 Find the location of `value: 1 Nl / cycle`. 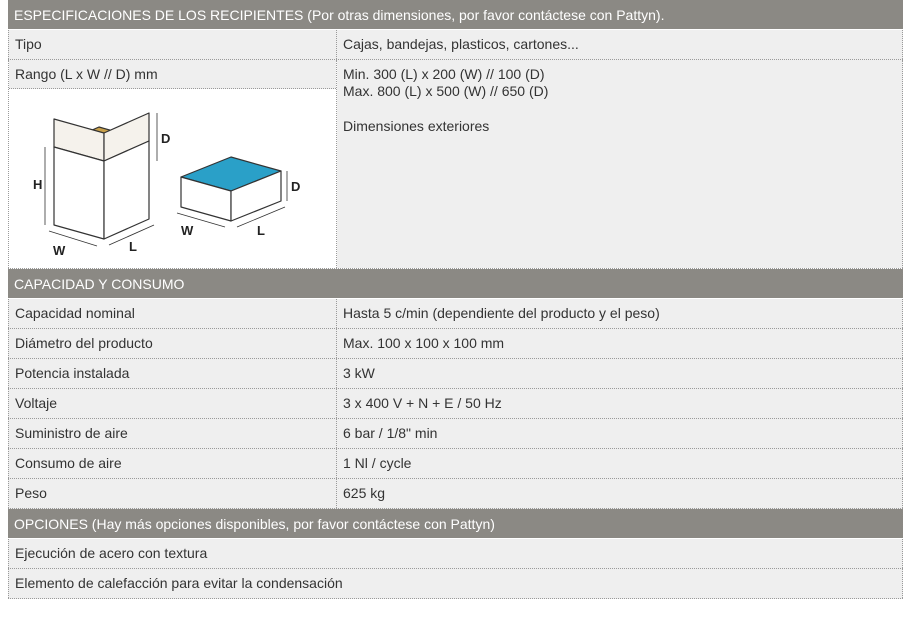

value: 1 Nl / cycle is located at coordinates (620, 463).